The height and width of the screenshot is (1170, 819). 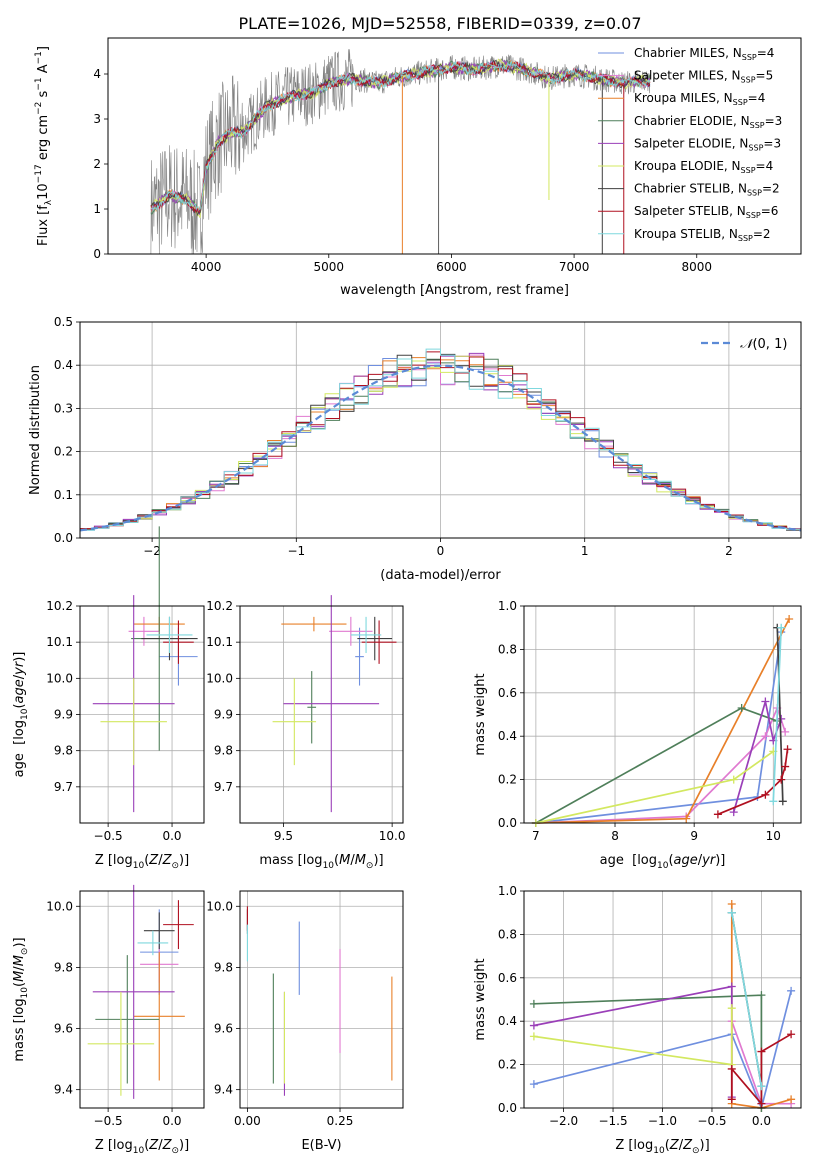 What do you see at coordinates (766, 53) in the screenshot?
I see `legend-count: =4` at bounding box center [766, 53].